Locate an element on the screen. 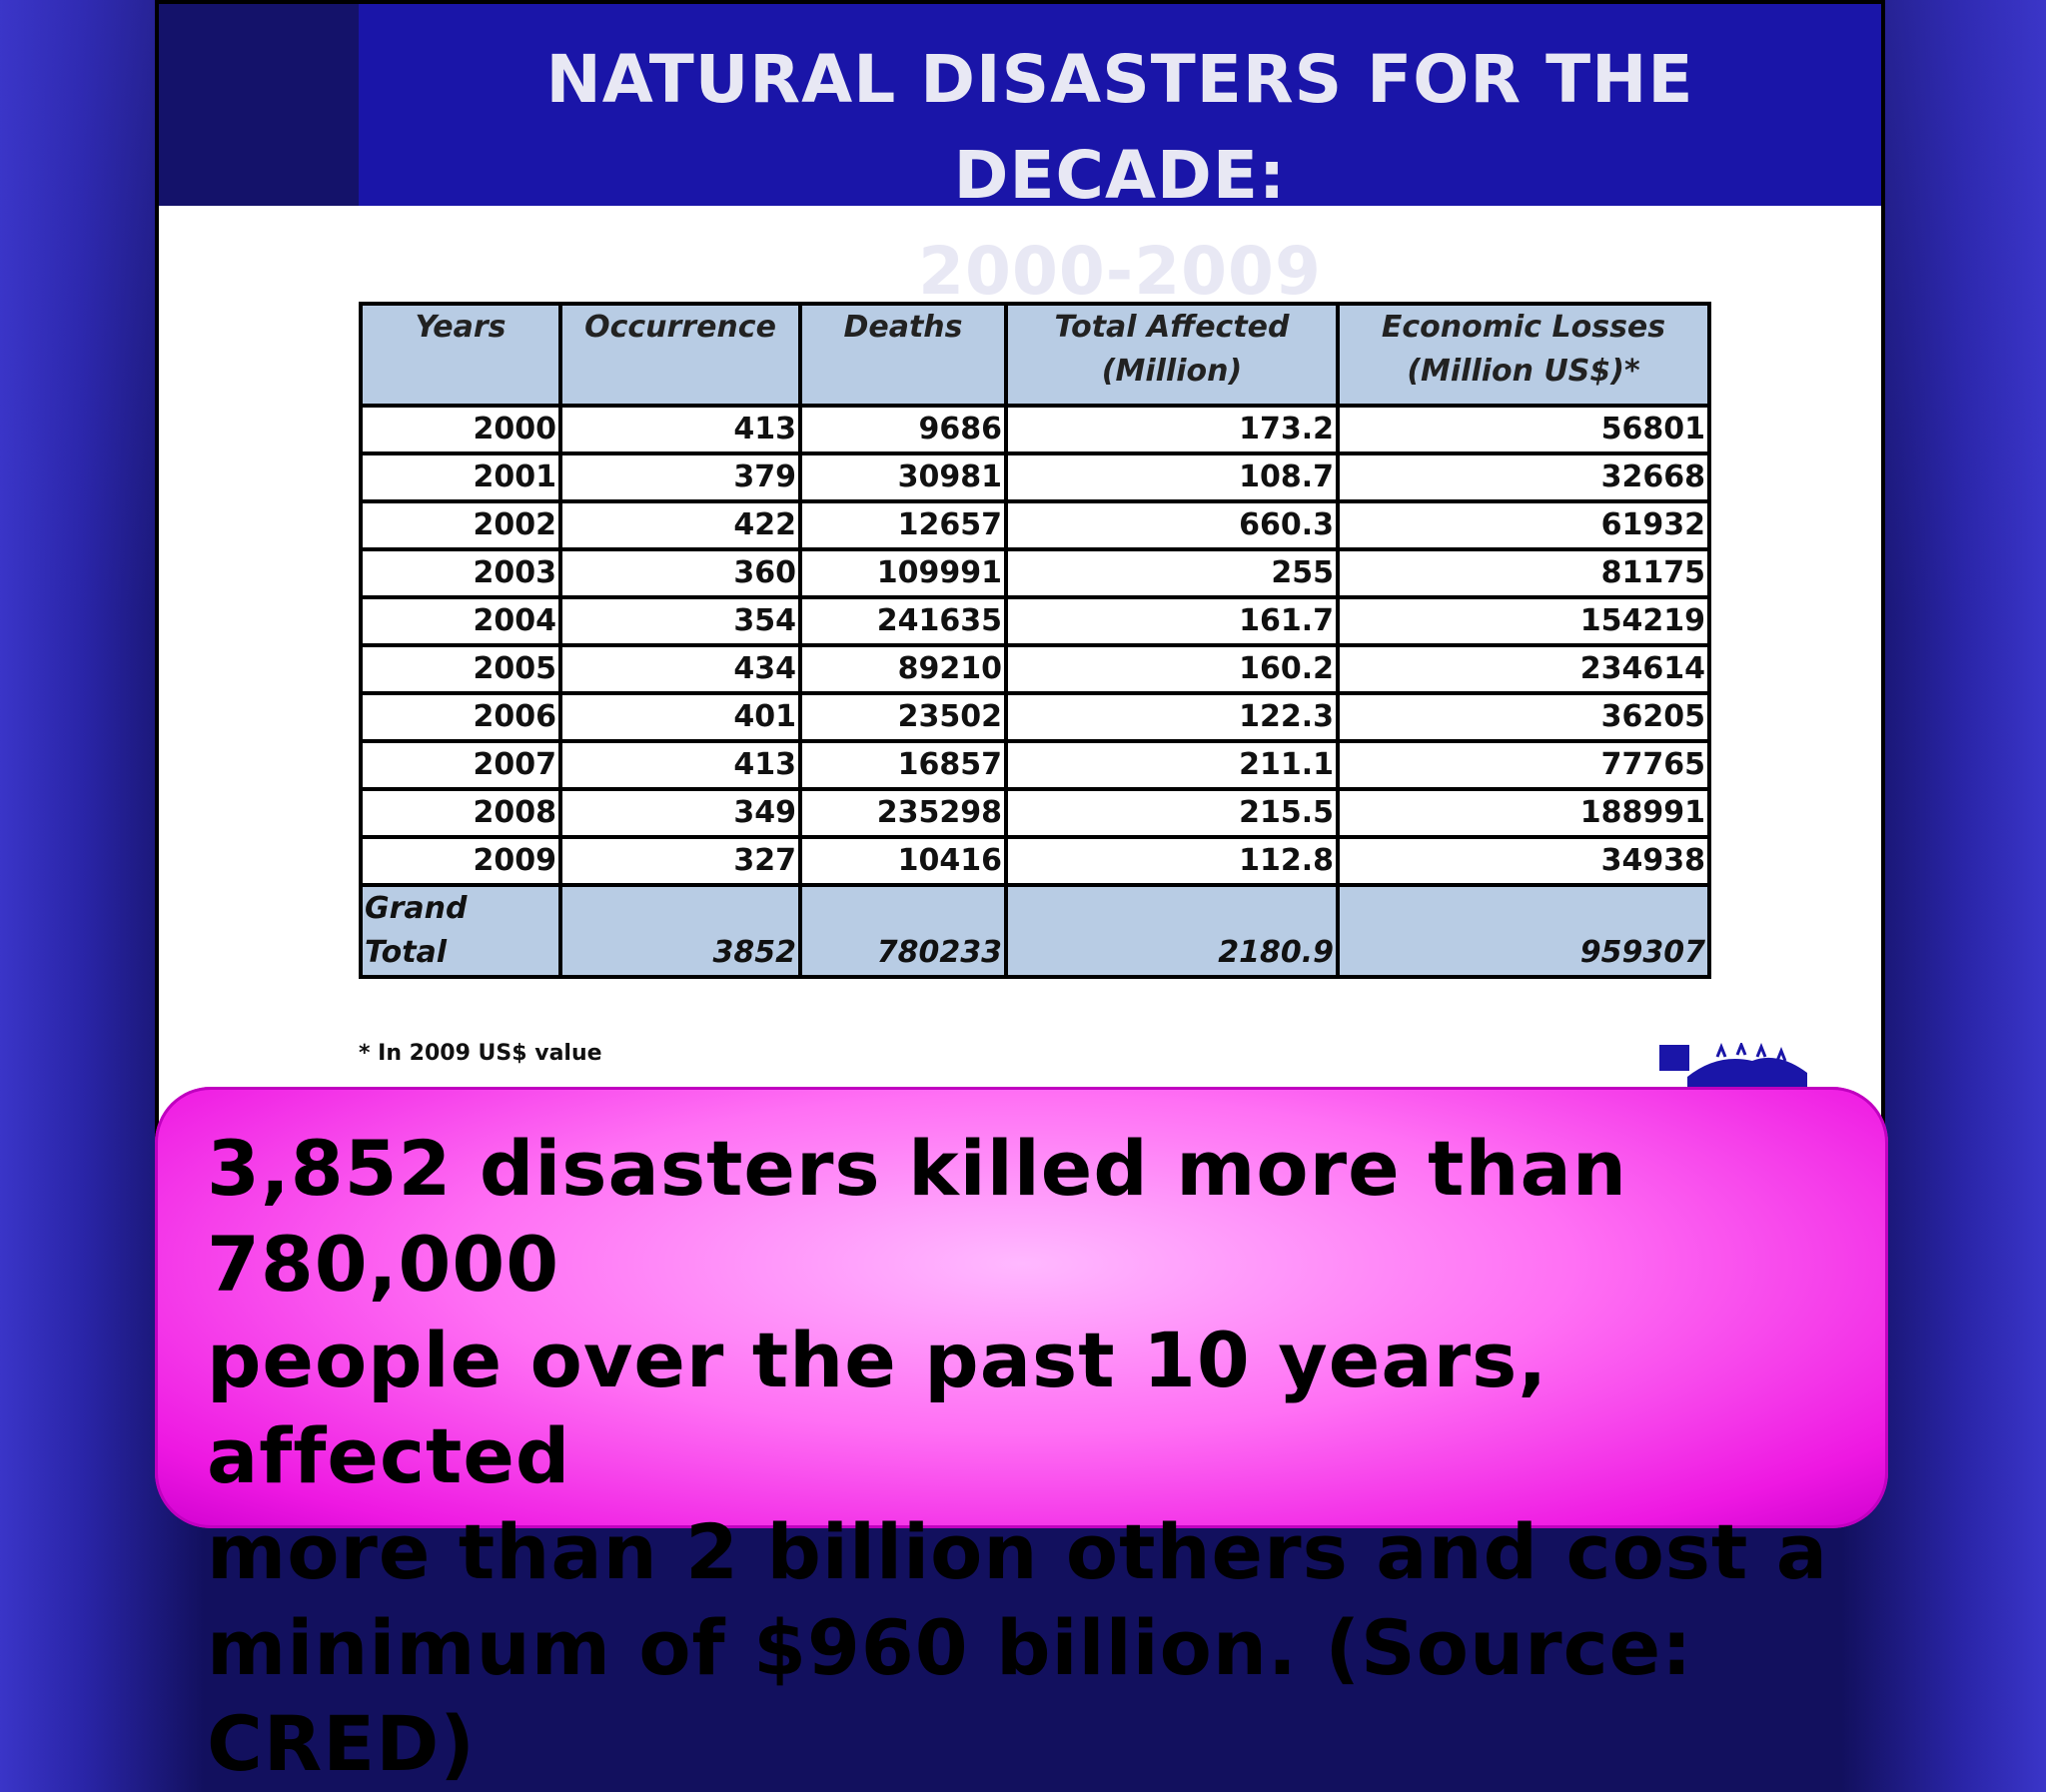 The width and height of the screenshot is (2046, 1792). cell-losses: 56801 is located at coordinates (1523, 429).